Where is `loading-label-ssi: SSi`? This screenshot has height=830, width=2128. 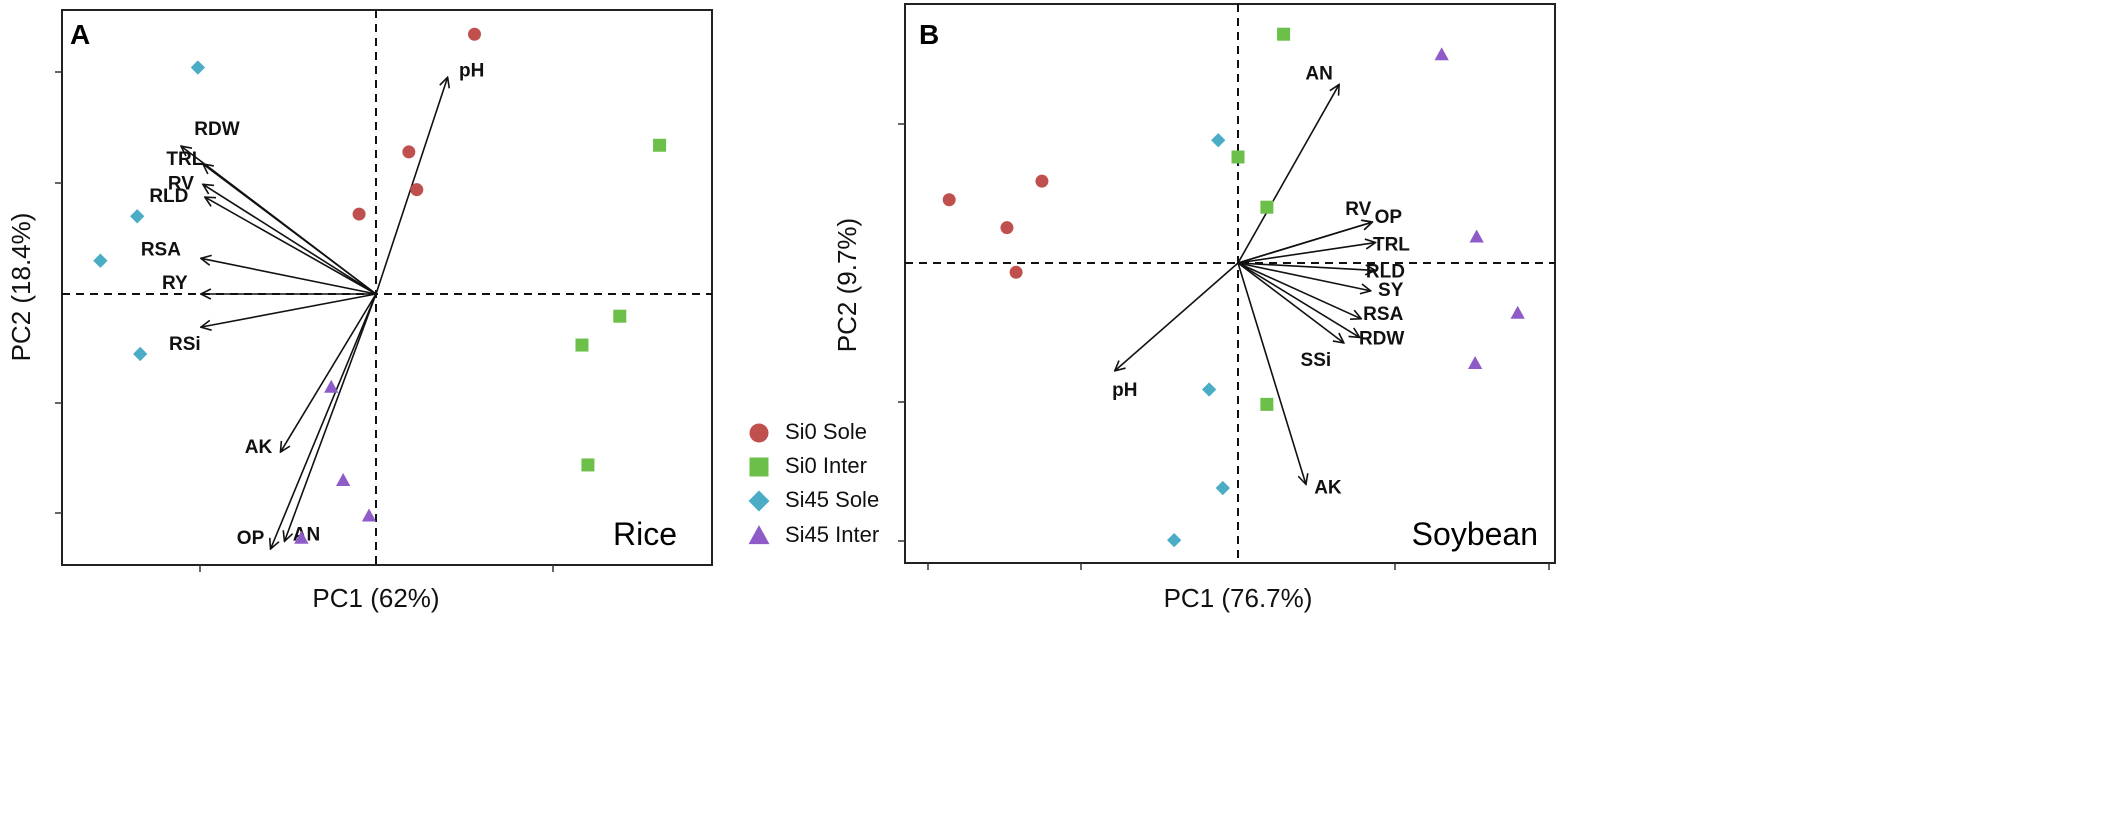
loading-label-ssi: SSi is located at coordinates (1316, 360).